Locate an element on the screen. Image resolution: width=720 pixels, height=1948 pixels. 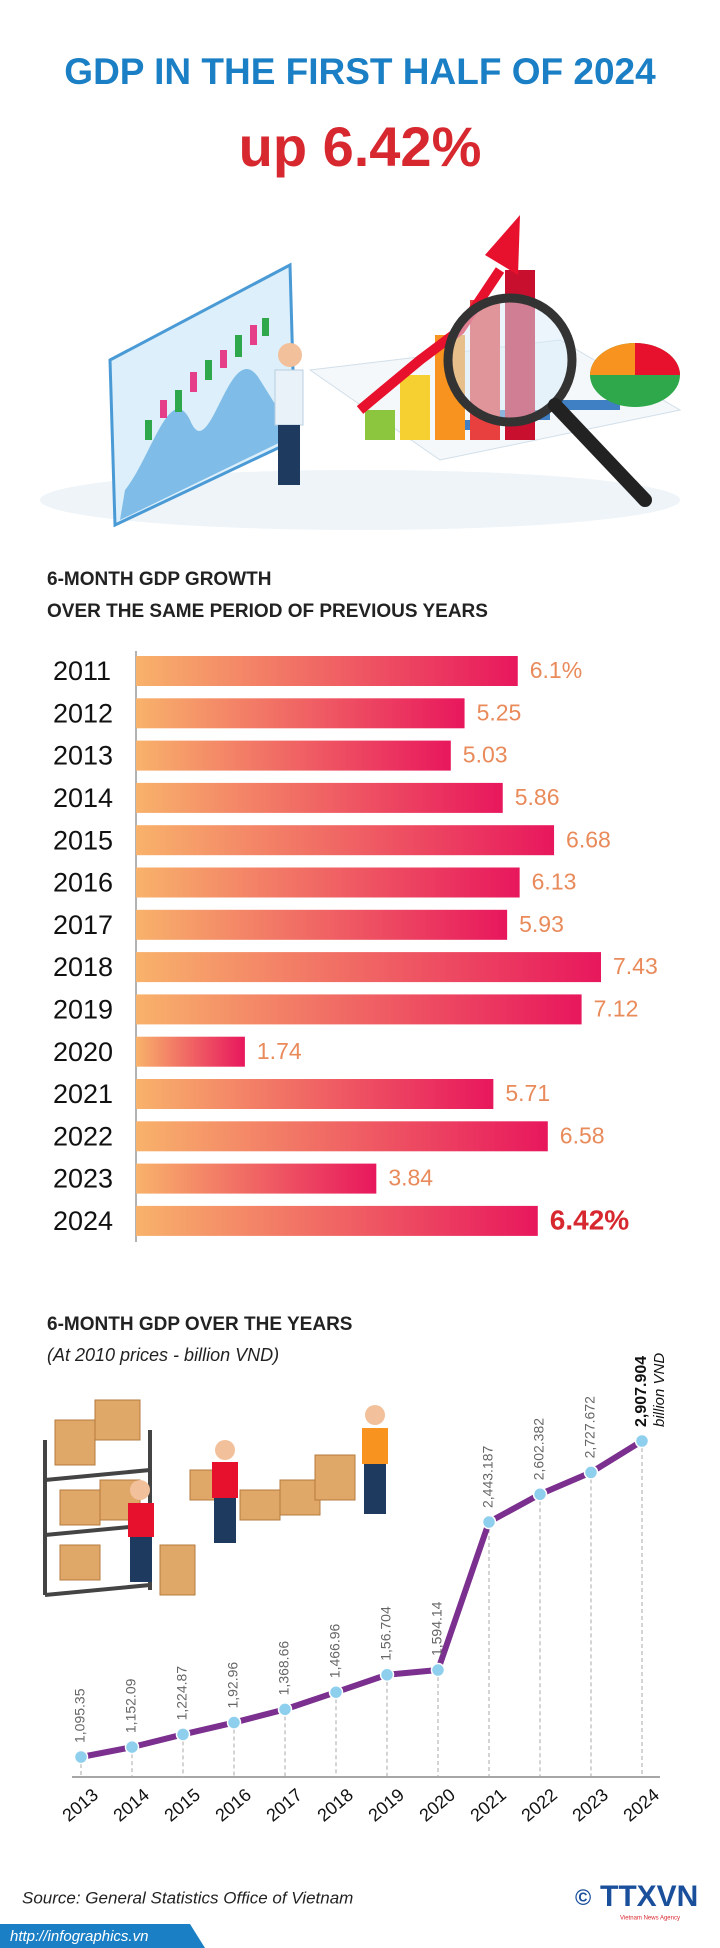
x-tick-label: 2016 is located at coordinates (233, 1805).